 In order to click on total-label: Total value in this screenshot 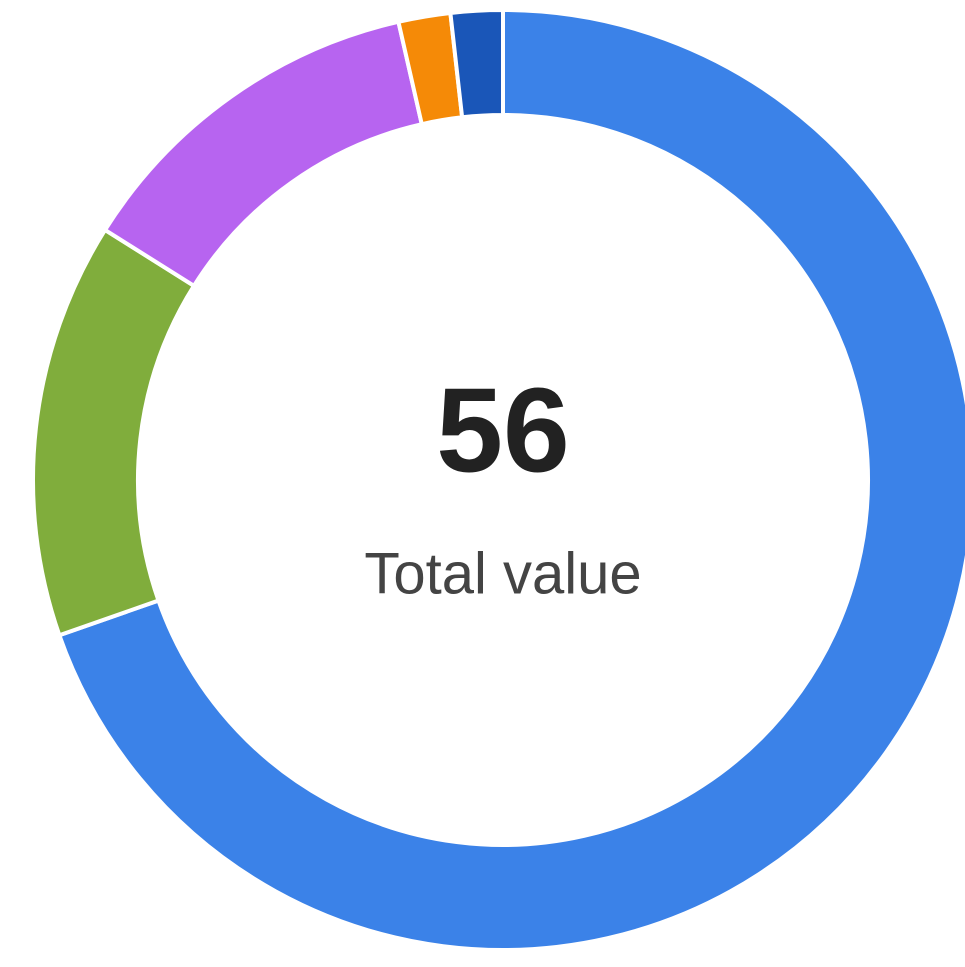, I will do `click(502, 573)`.